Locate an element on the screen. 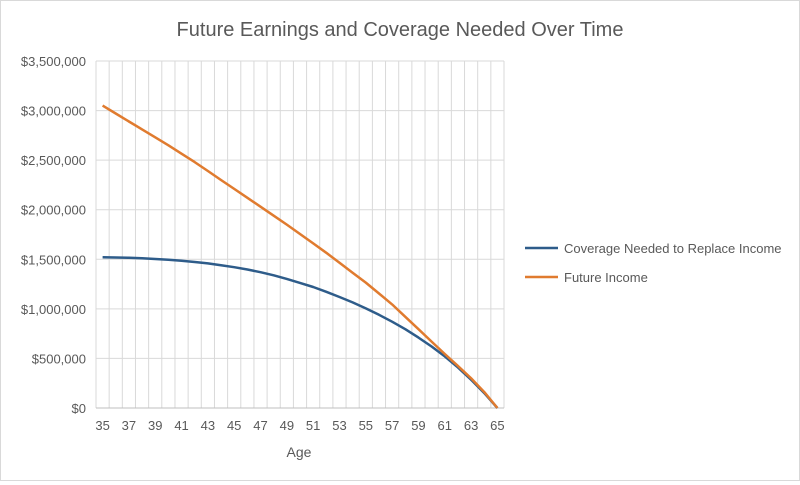  x-tick-label: 53 is located at coordinates (339, 425).